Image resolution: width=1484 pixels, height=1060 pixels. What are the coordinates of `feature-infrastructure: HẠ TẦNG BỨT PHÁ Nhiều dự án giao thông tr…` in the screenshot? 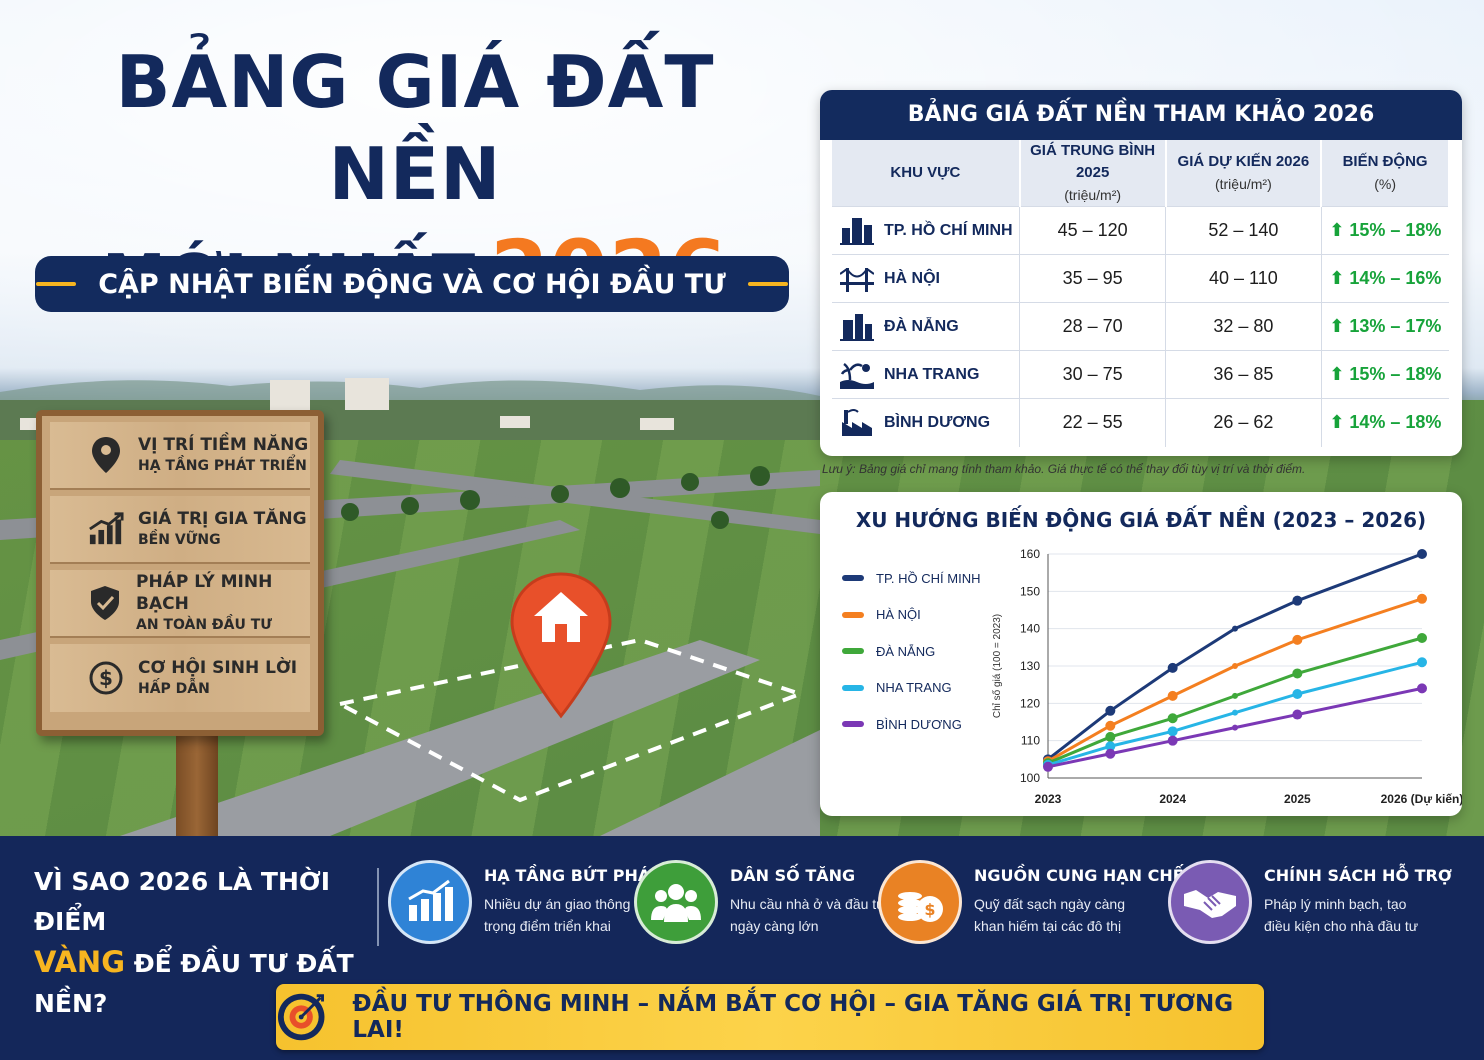 It's located at (519, 902).